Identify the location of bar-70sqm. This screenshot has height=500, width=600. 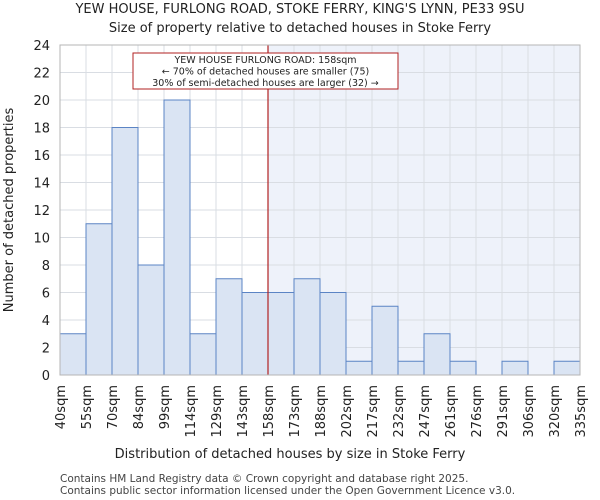
(125, 251).